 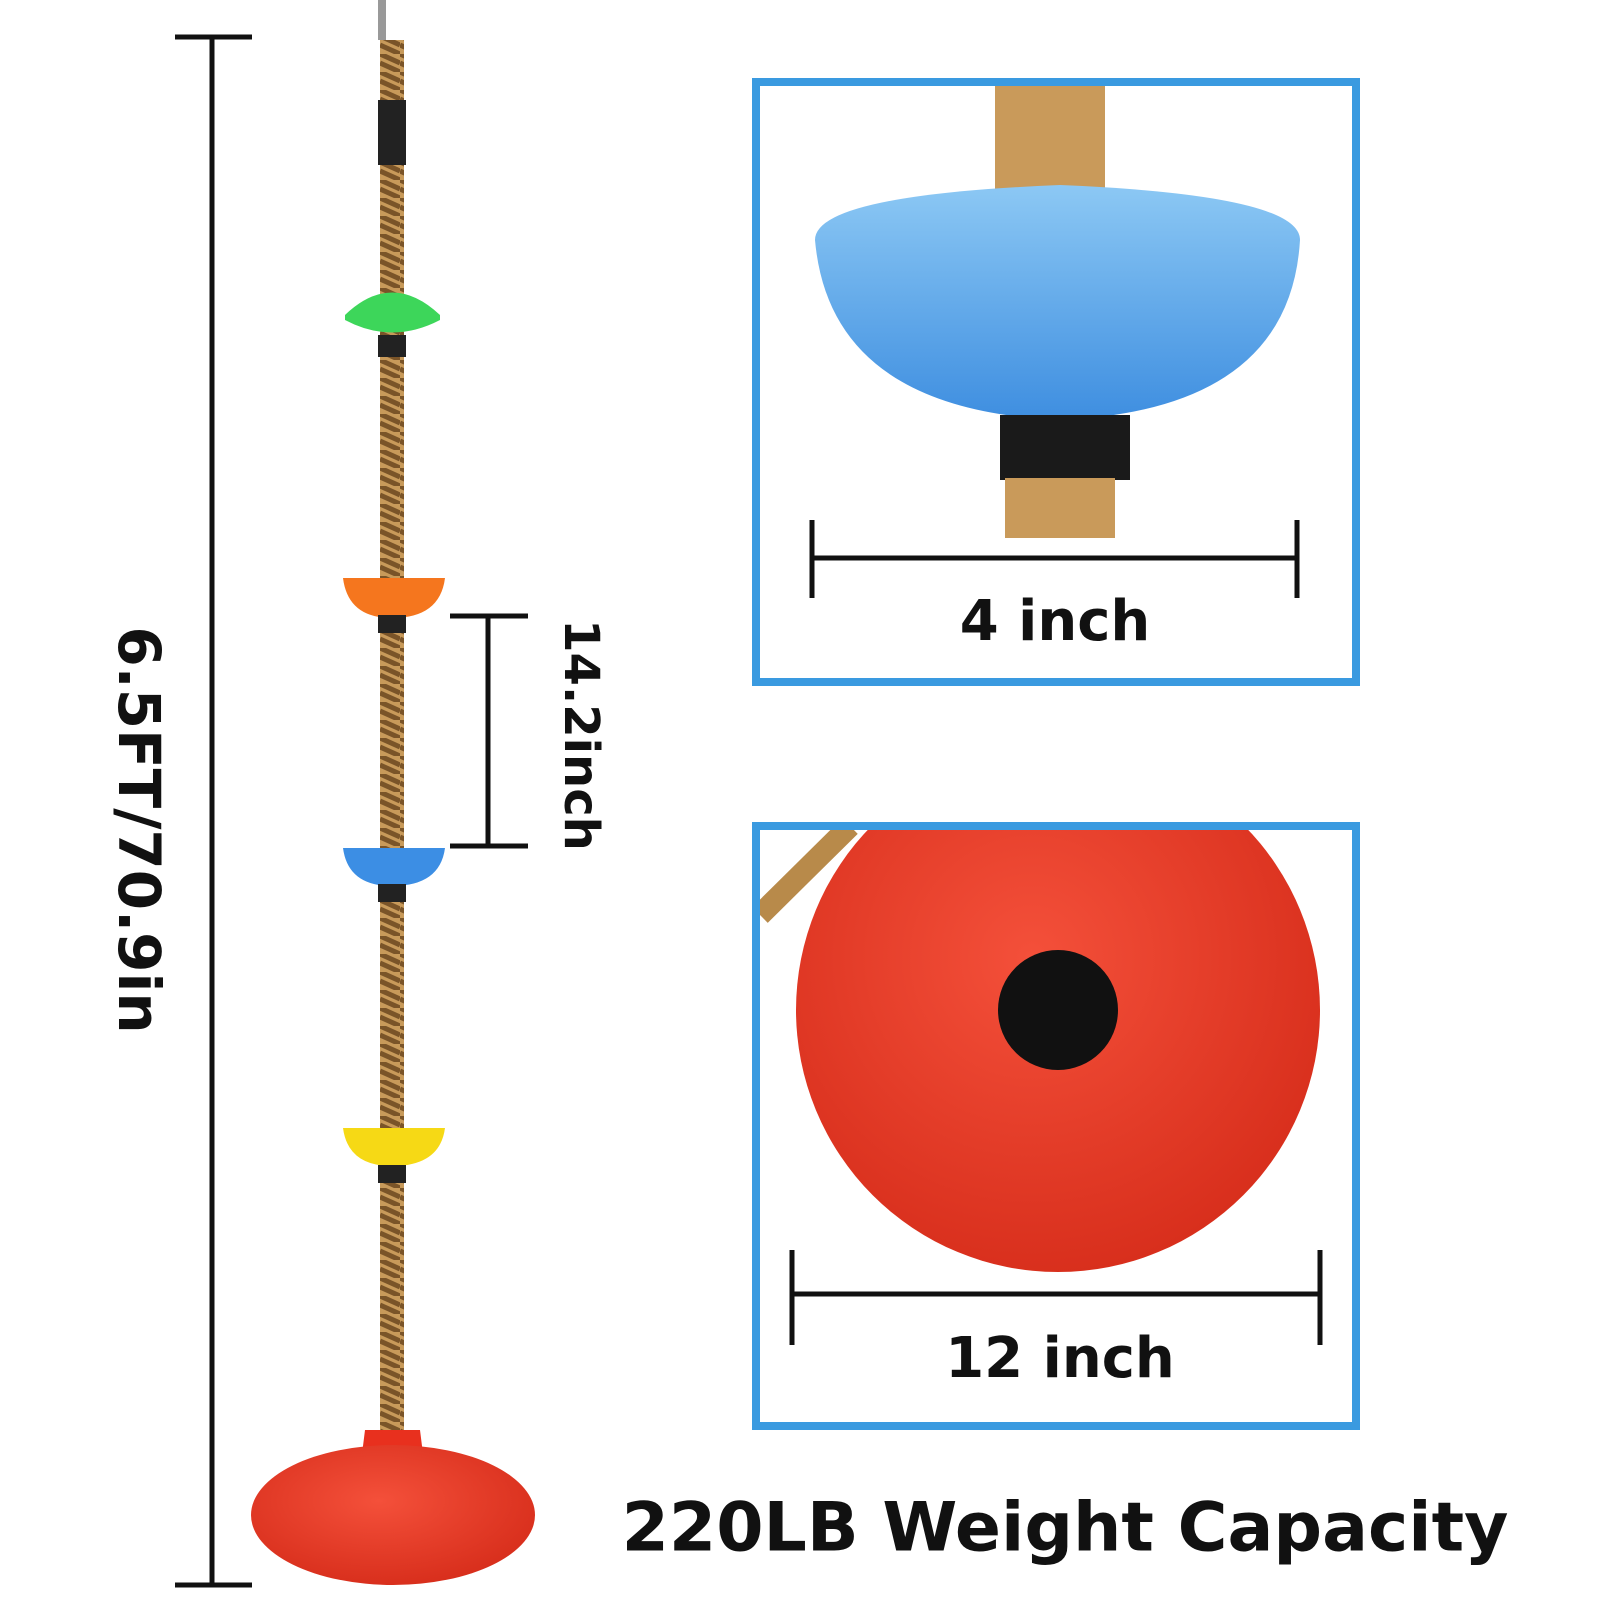 I want to click on step-closeup, so click(x=1057, y=310).